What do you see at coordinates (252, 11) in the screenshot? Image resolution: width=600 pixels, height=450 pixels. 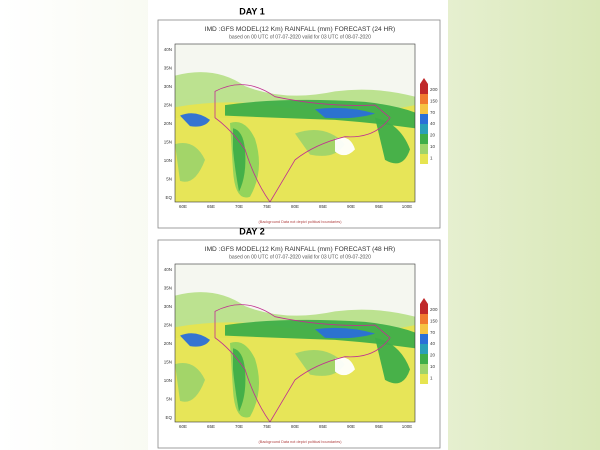 I see `day-label: DAY 1` at bounding box center [252, 11].